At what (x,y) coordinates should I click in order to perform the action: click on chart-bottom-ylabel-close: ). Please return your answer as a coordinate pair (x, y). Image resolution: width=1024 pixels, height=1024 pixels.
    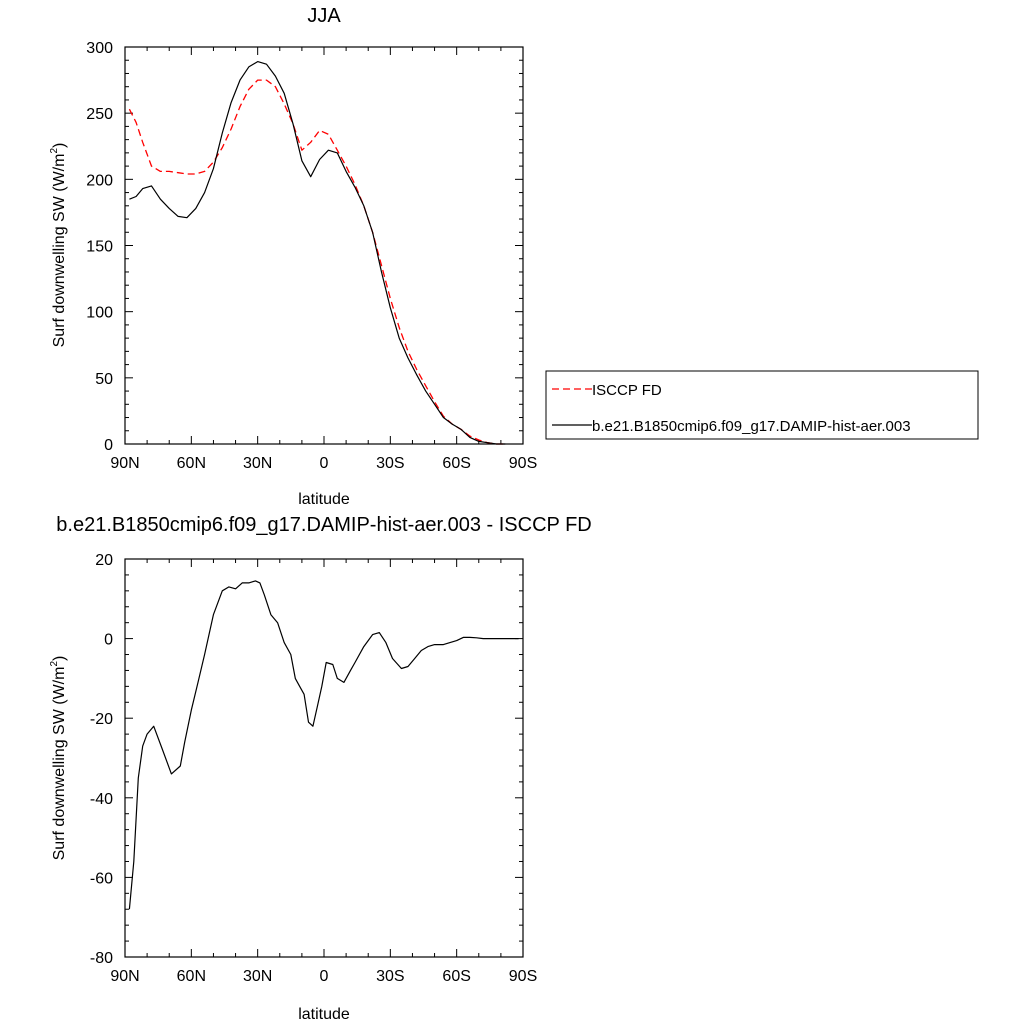
    Looking at the image, I should click on (59, 658).